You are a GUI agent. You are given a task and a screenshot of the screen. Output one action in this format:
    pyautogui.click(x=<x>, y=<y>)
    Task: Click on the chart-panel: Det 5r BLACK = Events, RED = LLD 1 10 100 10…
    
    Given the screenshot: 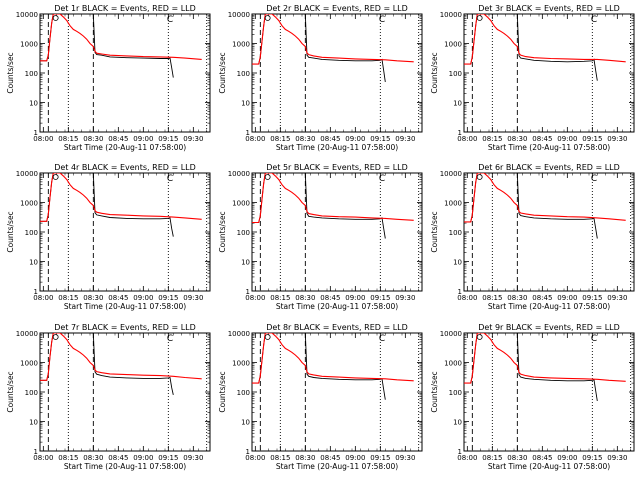 What is the action you would take?
    pyautogui.click(x=320, y=237)
    